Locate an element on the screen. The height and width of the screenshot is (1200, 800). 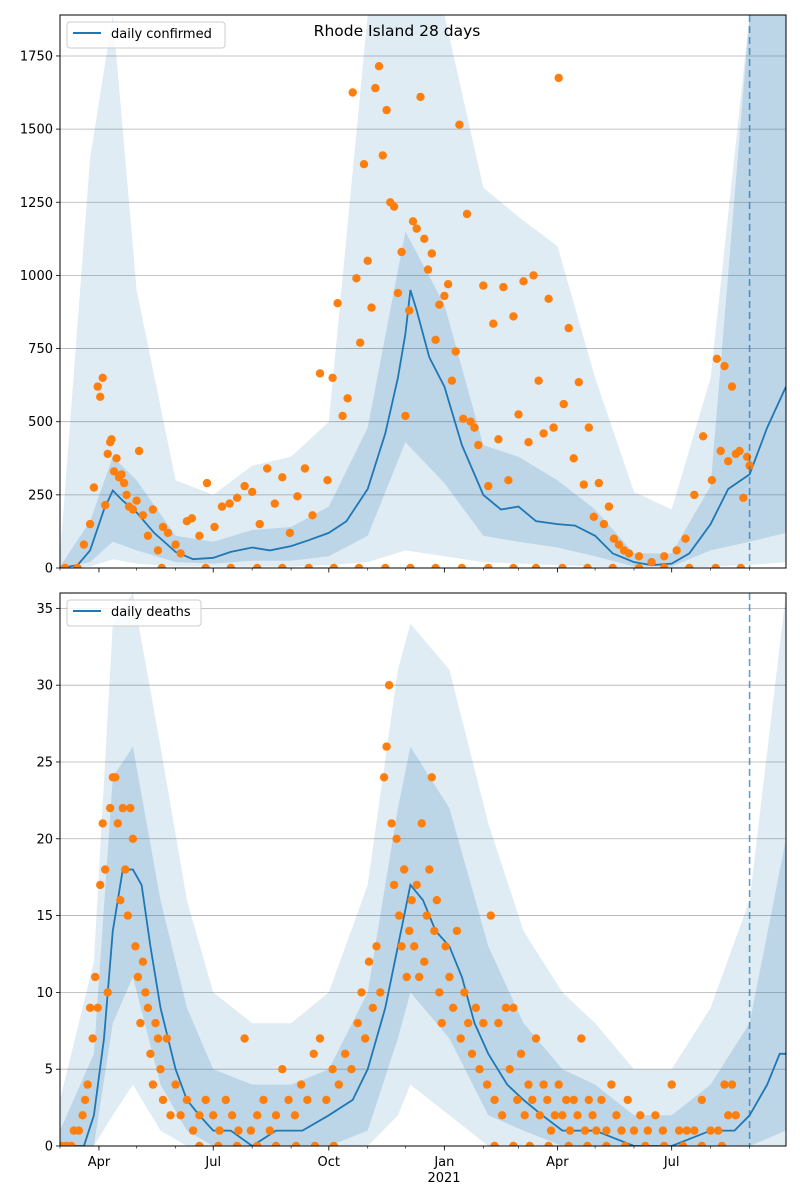
x-tick-label: Jan is located at coordinates (443, 1162).